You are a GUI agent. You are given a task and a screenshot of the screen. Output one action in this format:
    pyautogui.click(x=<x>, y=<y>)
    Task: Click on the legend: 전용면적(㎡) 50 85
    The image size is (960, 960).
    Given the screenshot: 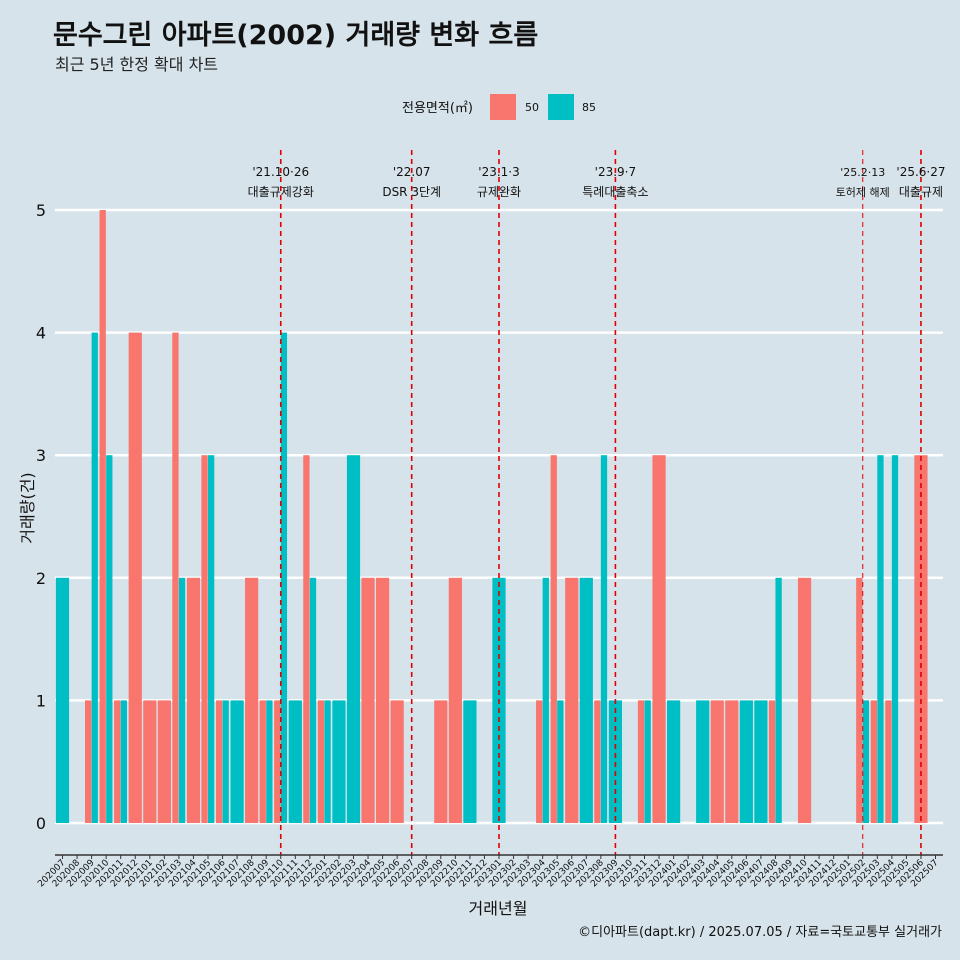 What is the action you would take?
    pyautogui.click(x=499, y=107)
    